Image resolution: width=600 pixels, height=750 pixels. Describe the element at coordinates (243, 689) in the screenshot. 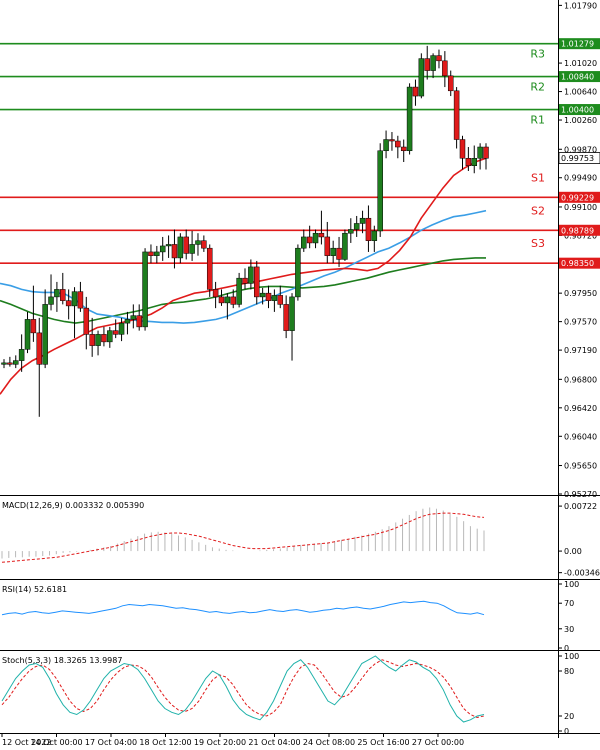

I see `stoch-k-line` at that location.